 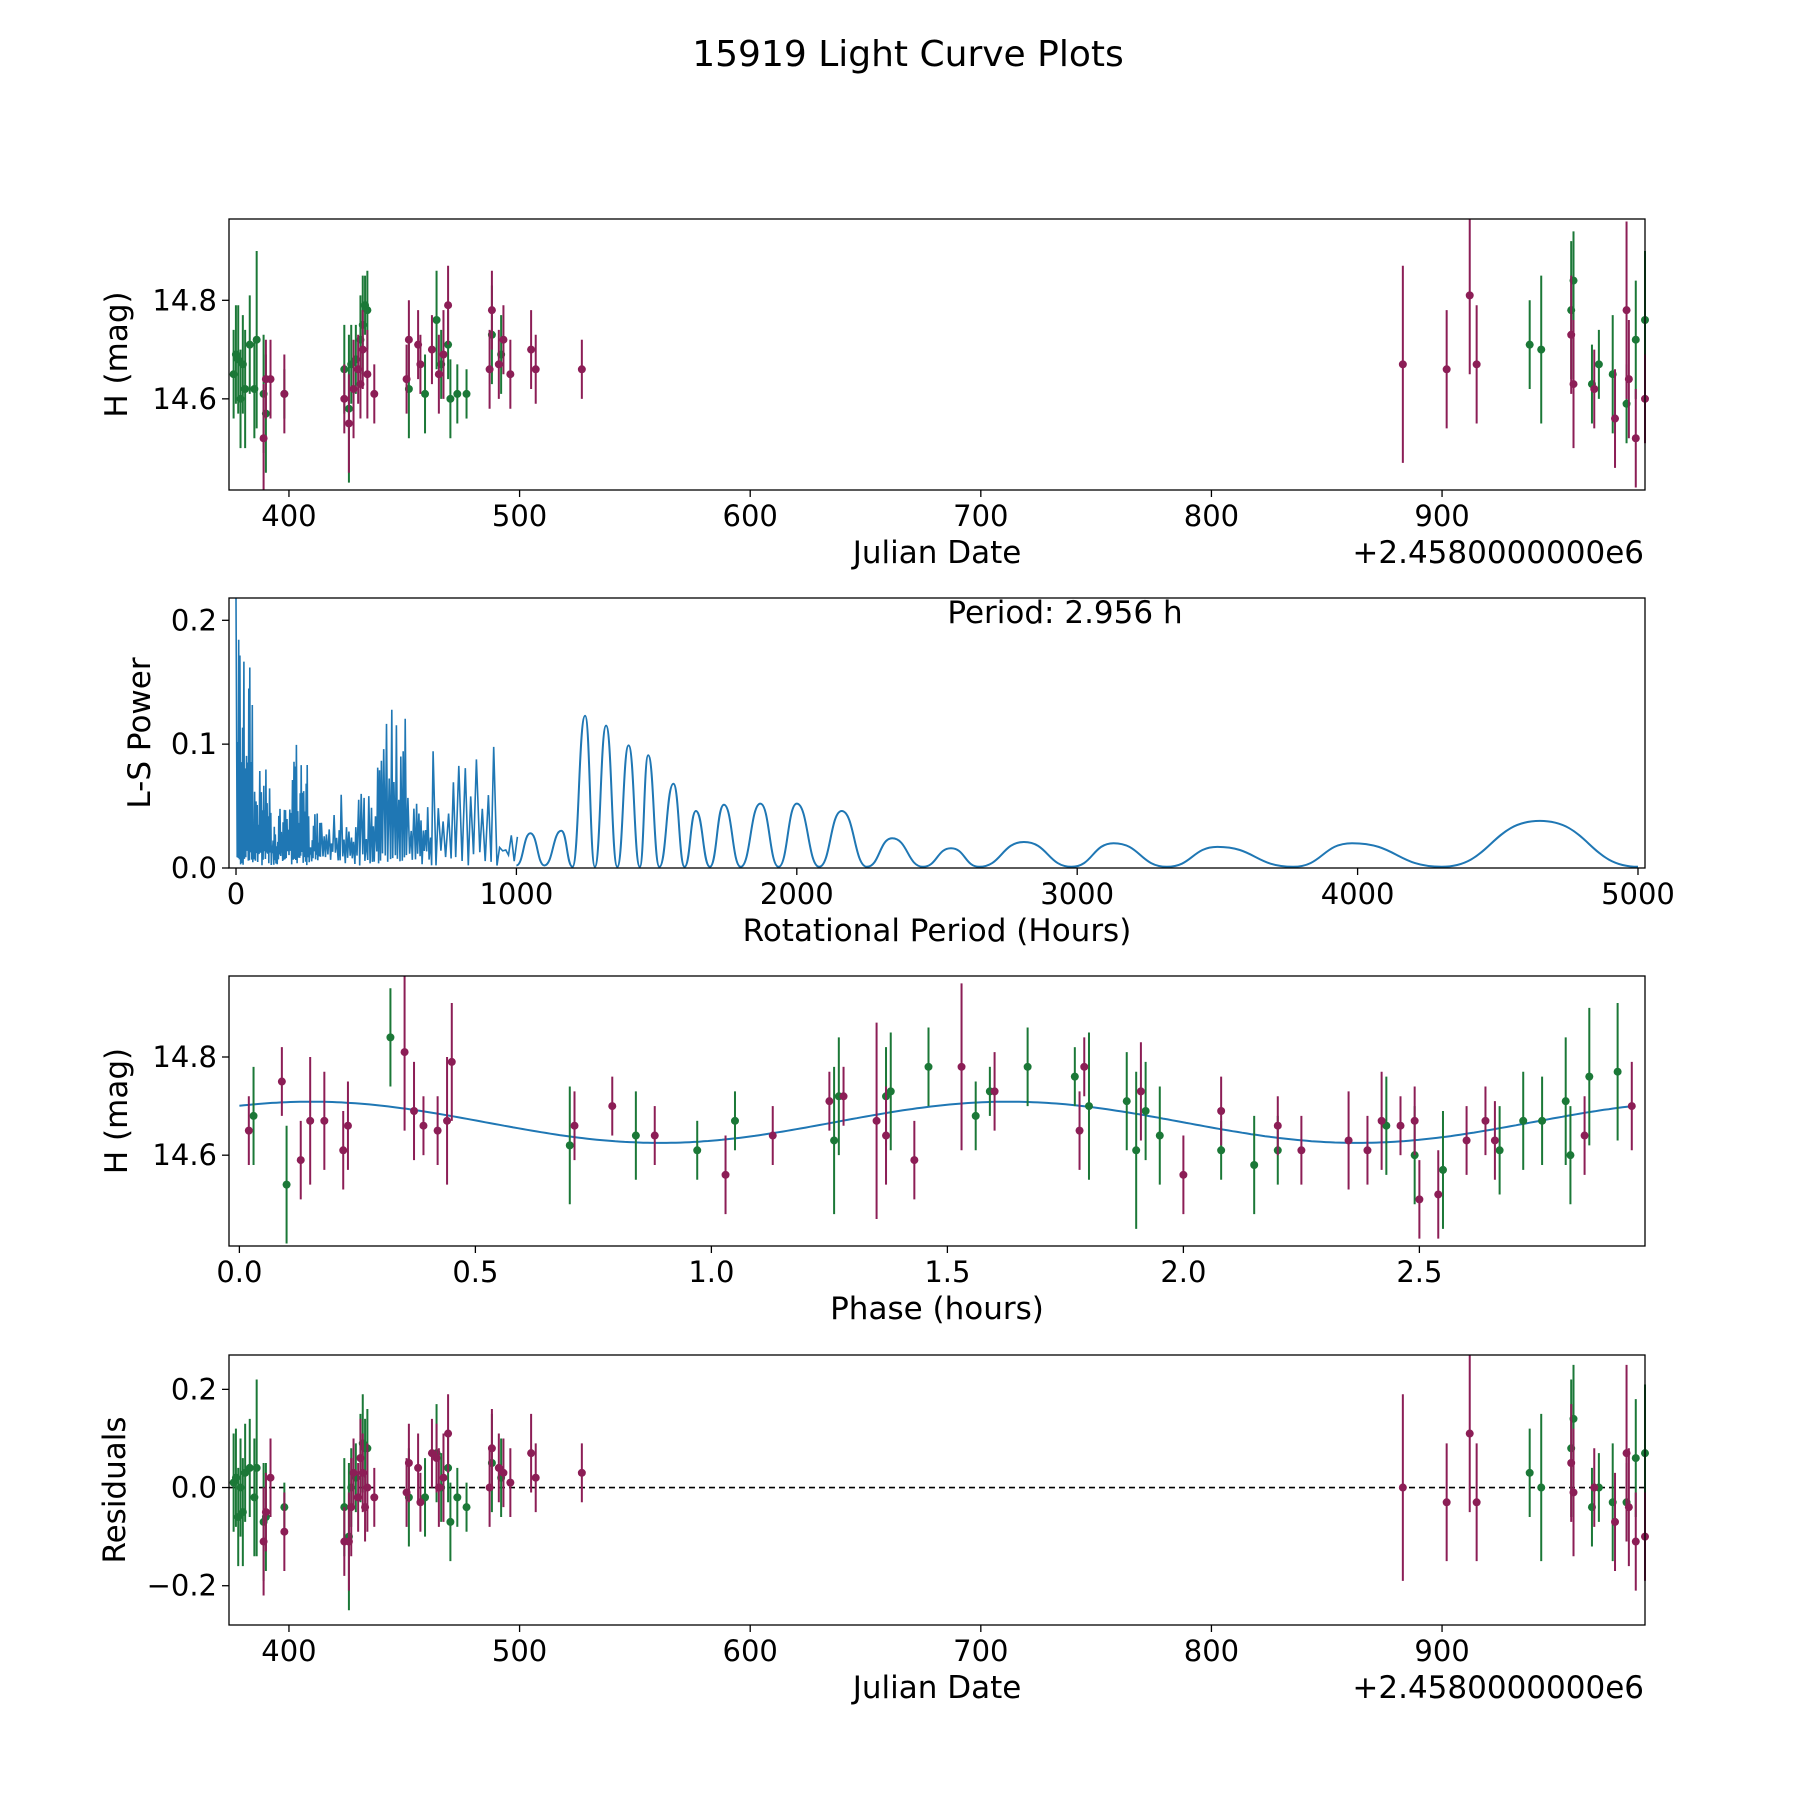 What do you see at coordinates (519, 516) in the screenshot?
I see `lightcurve-x-tick-label: 500` at bounding box center [519, 516].